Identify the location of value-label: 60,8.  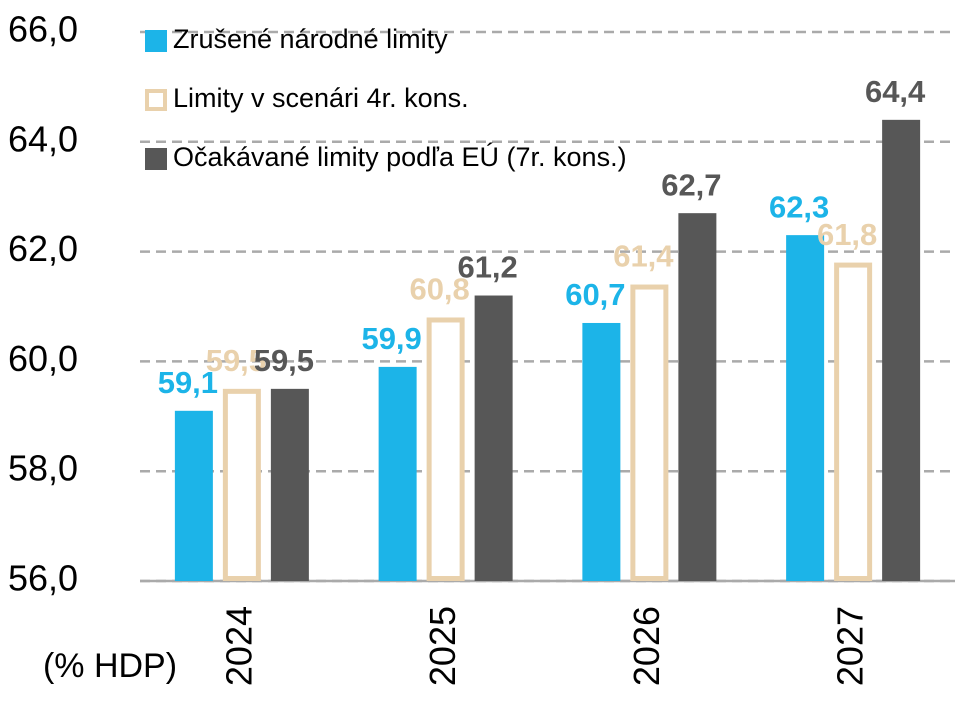
(439, 289).